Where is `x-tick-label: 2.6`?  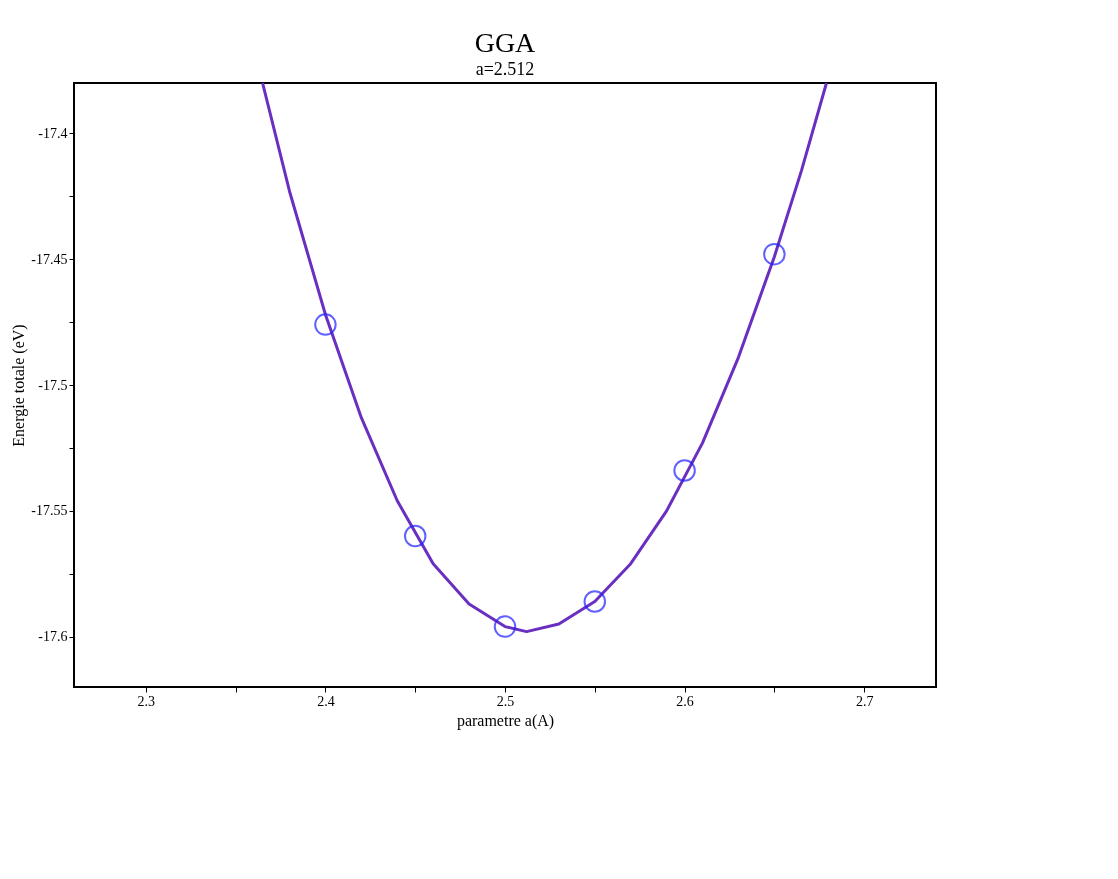 x-tick-label: 2.6 is located at coordinates (685, 701).